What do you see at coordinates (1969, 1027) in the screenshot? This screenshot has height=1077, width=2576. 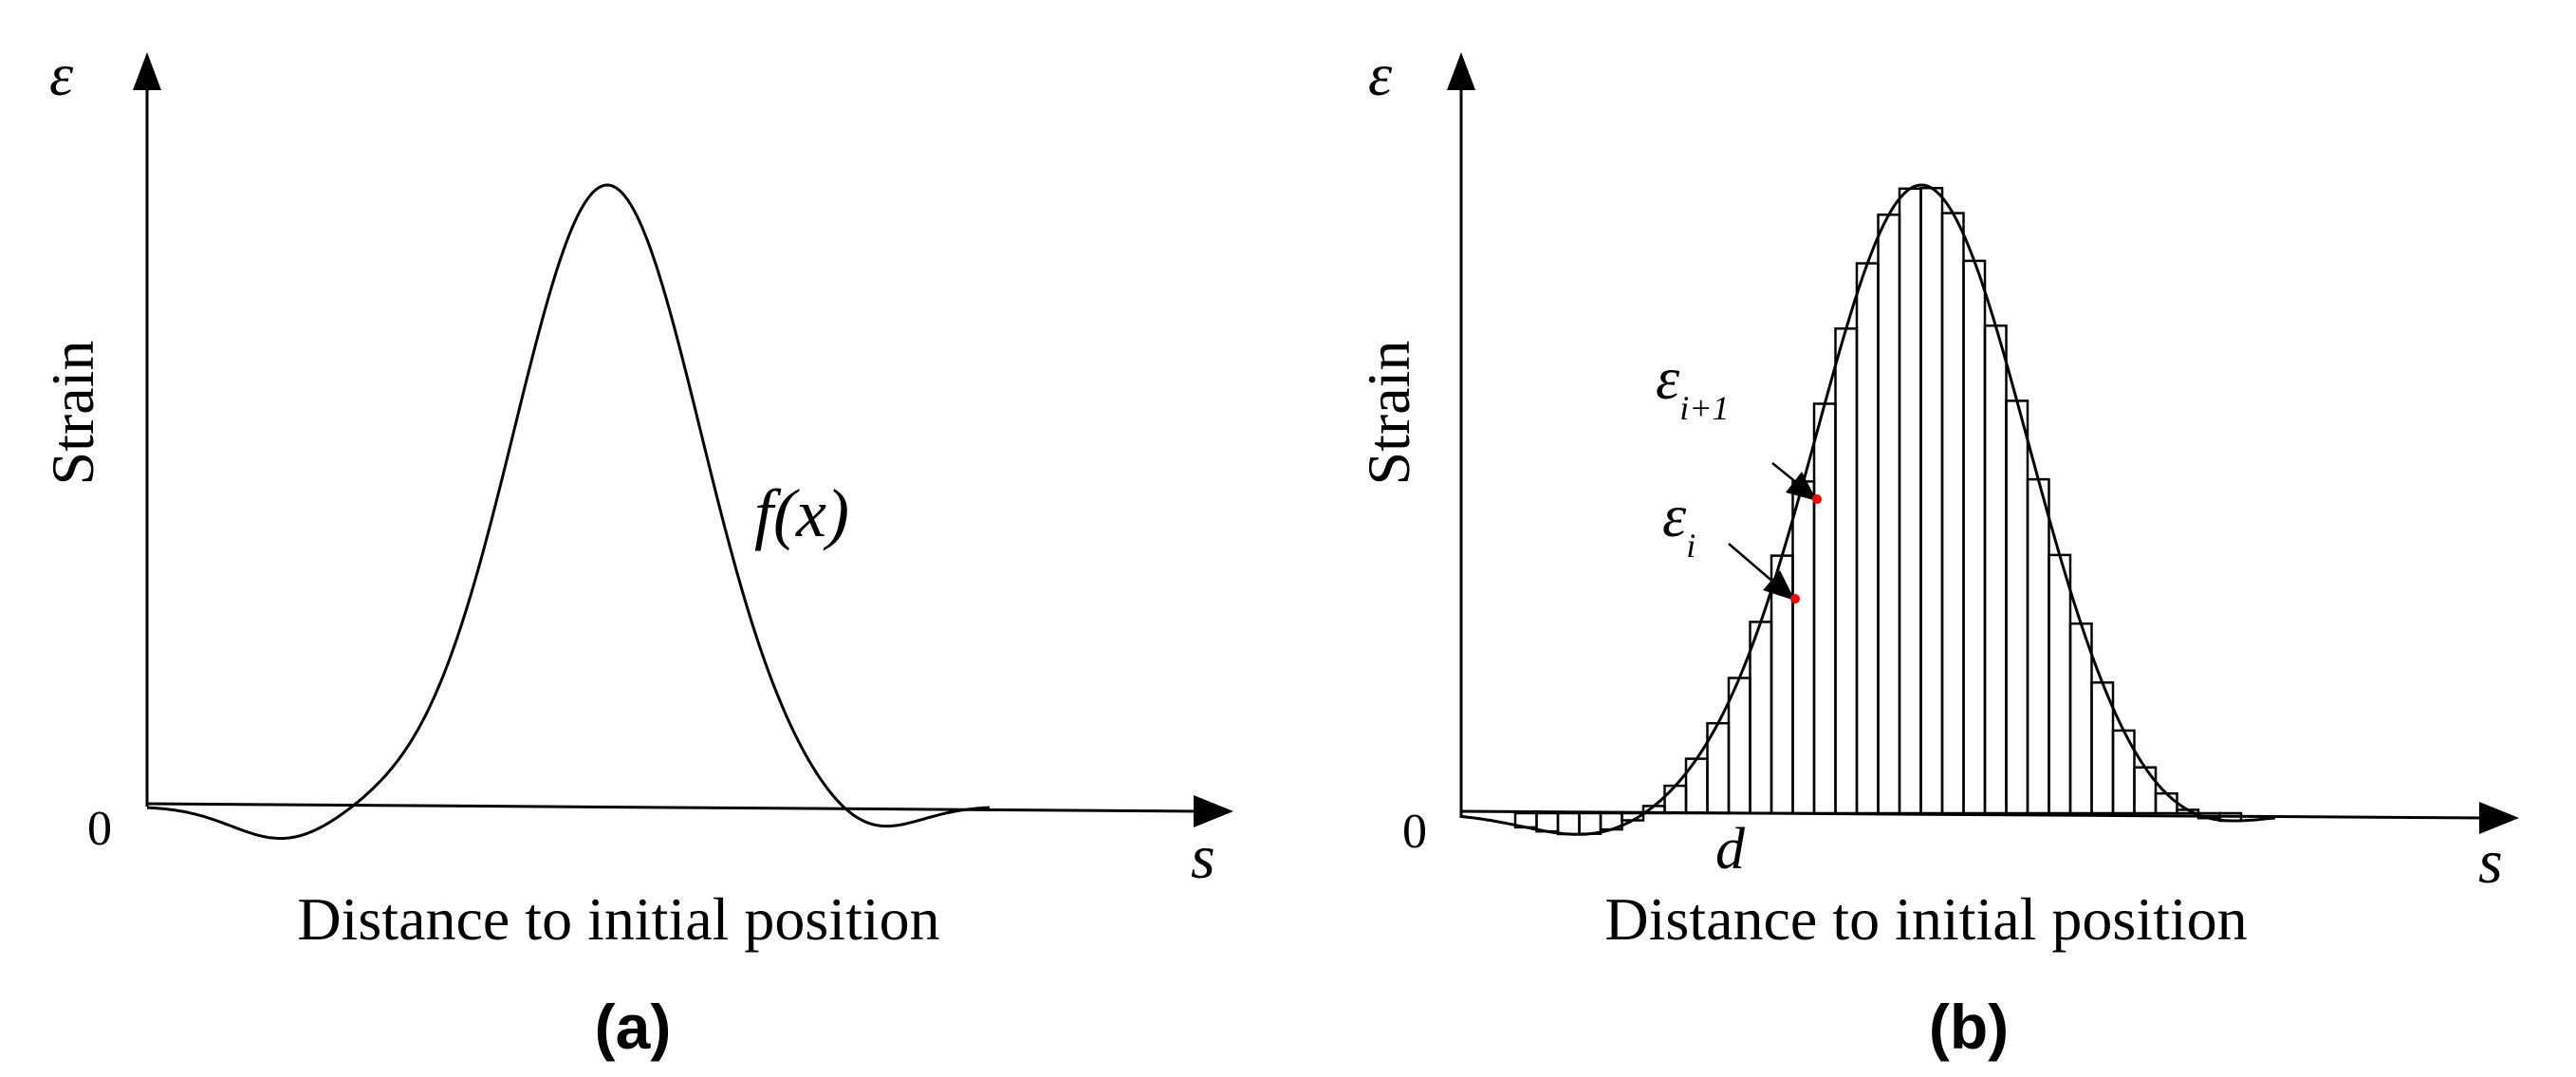 I see `panel-b-caption: (b)` at bounding box center [1969, 1027].